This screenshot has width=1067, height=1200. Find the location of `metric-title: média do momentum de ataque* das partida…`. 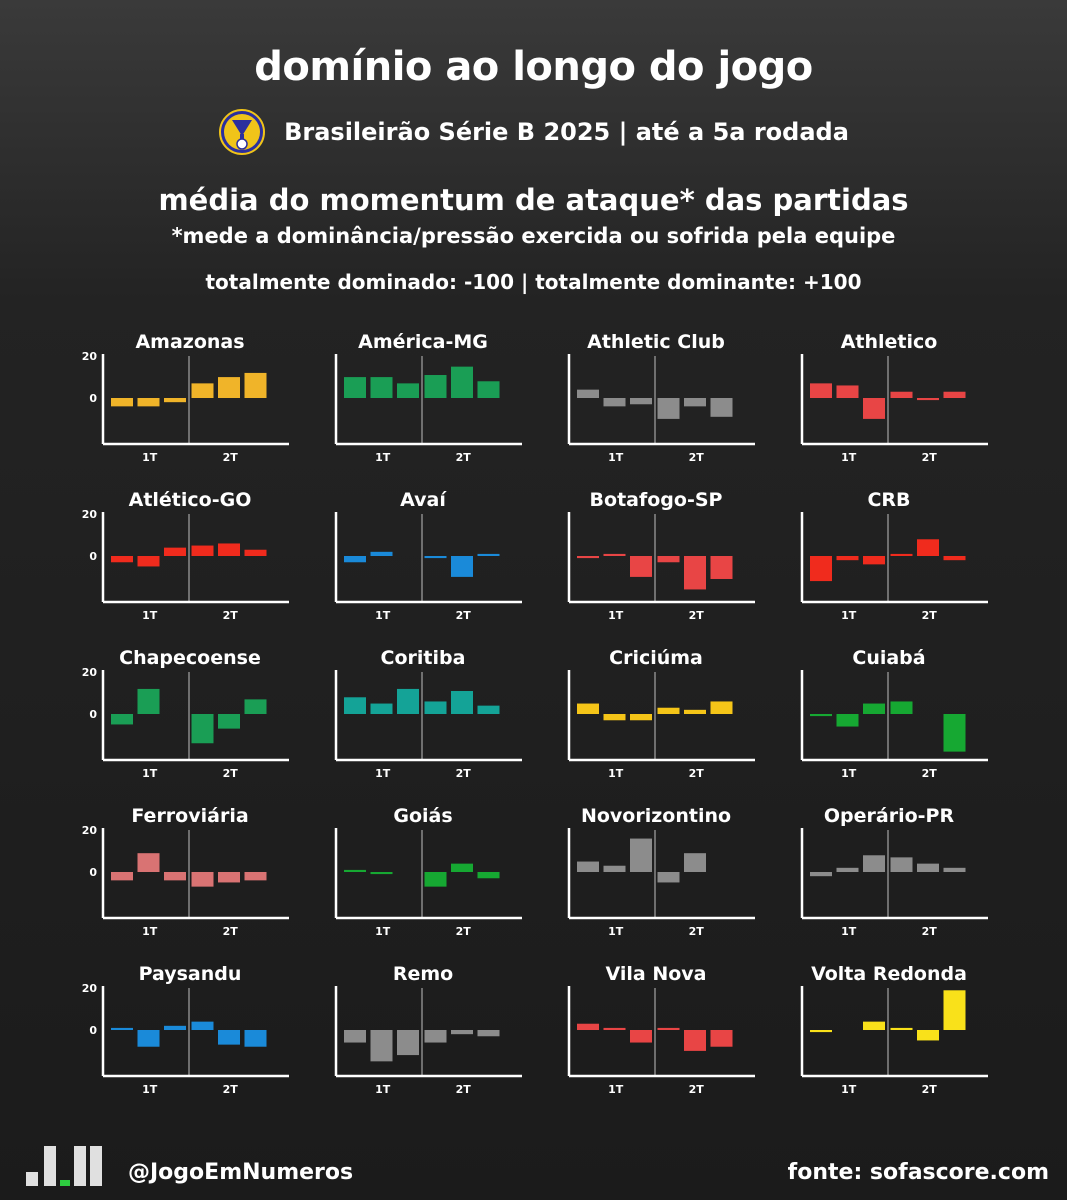

metric-title: média do momentum de ataque* das partida… is located at coordinates (533, 200).